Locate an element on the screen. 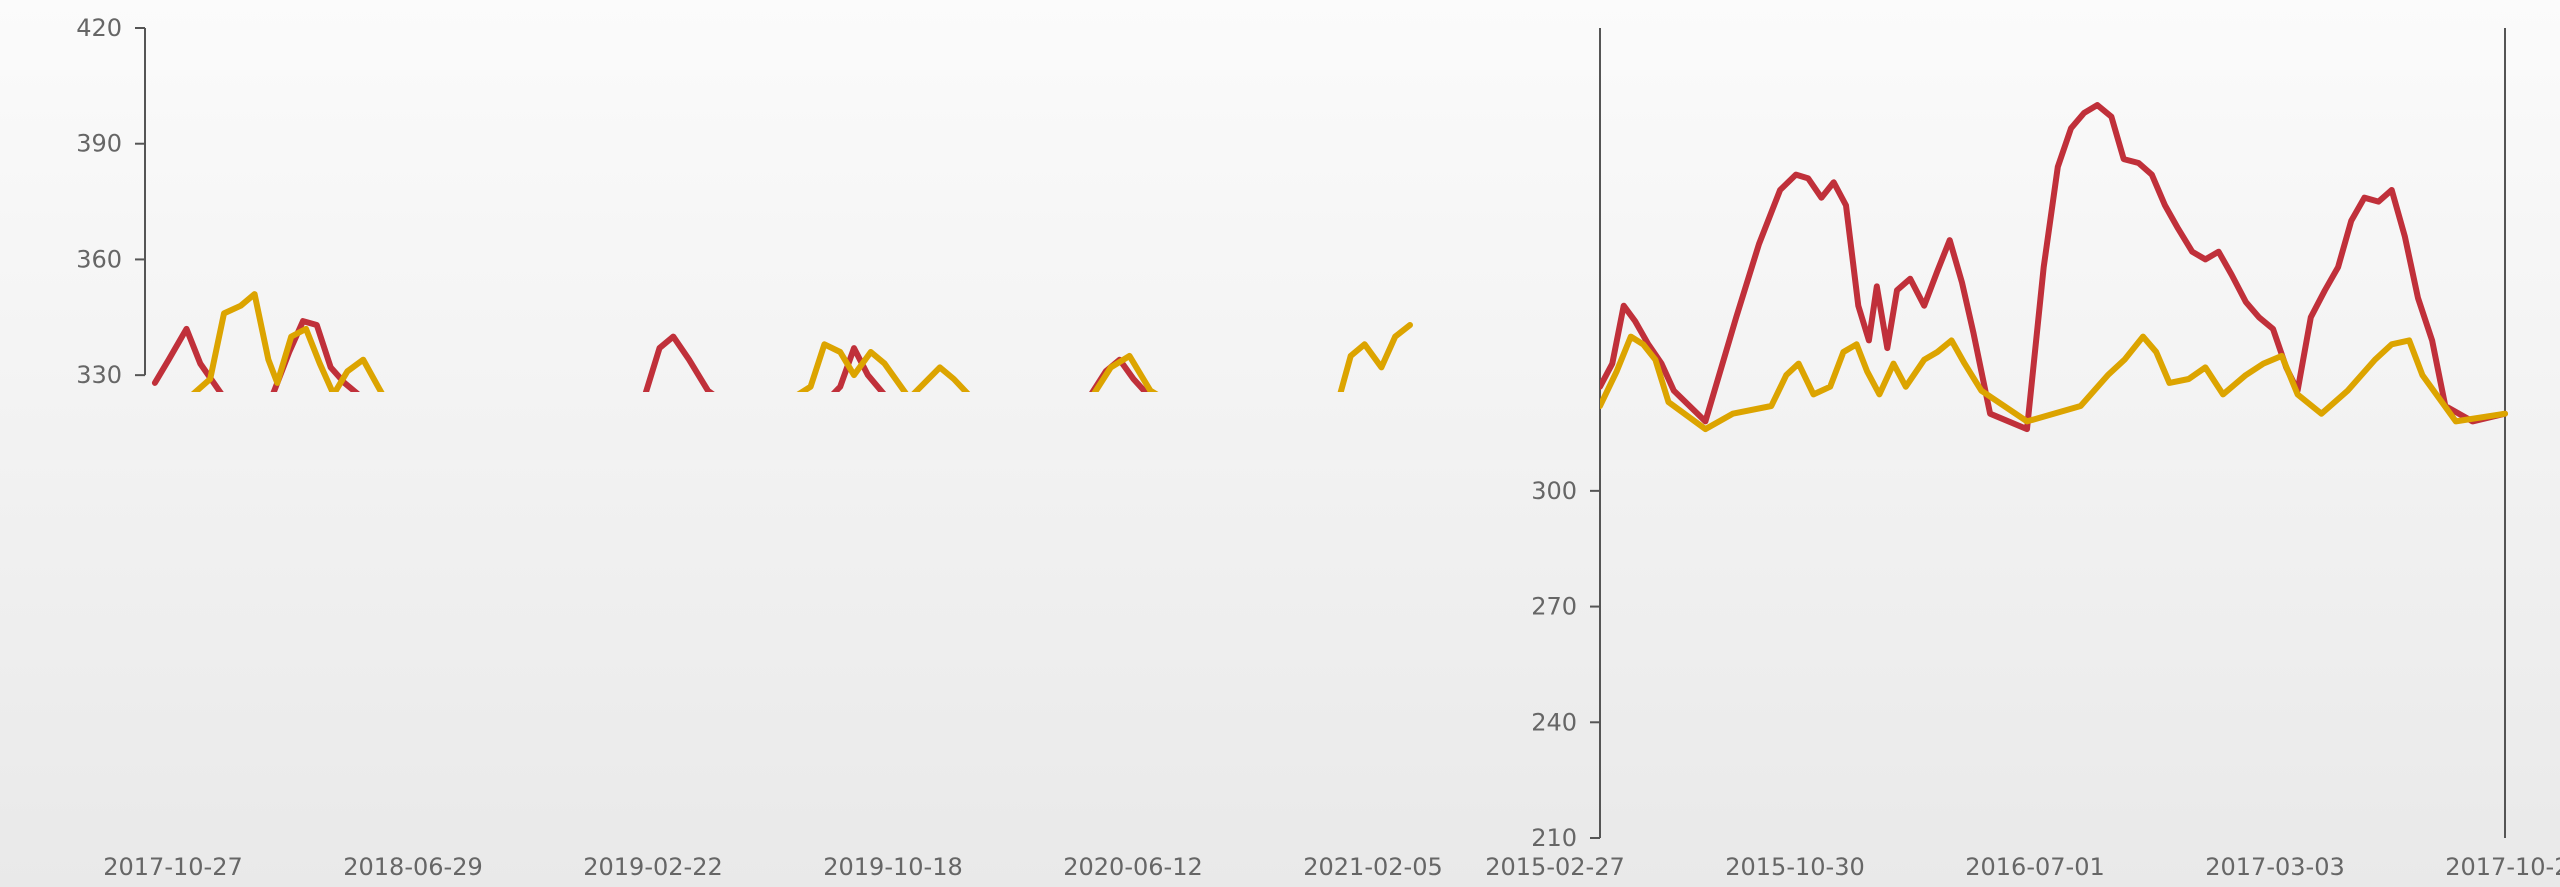 The image size is (2560, 887). y-tick-label: 210 is located at coordinates (1554, 838).